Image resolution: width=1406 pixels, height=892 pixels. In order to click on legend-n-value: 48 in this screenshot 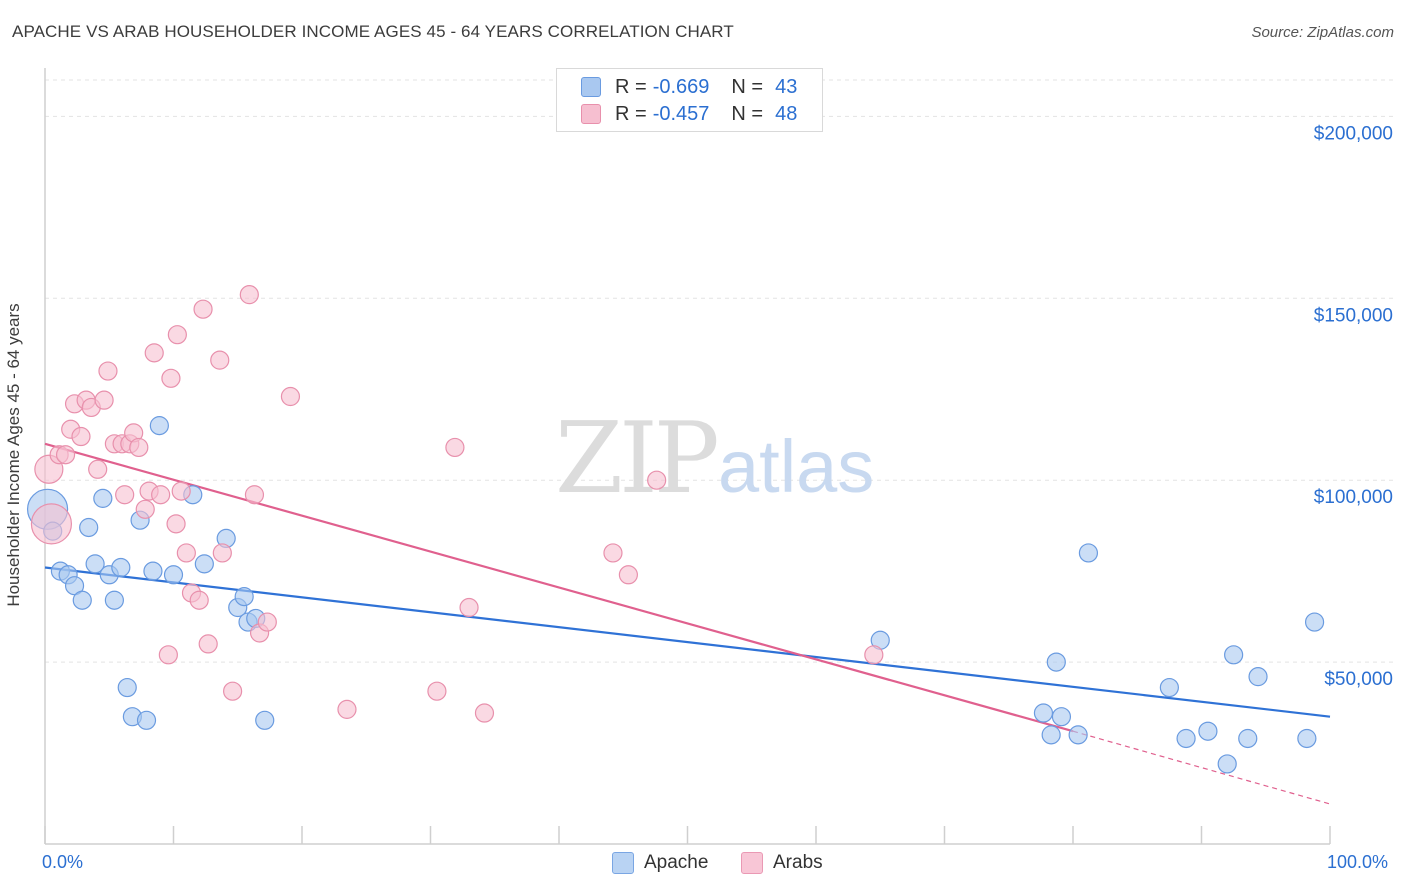, I will do `click(786, 113)`.